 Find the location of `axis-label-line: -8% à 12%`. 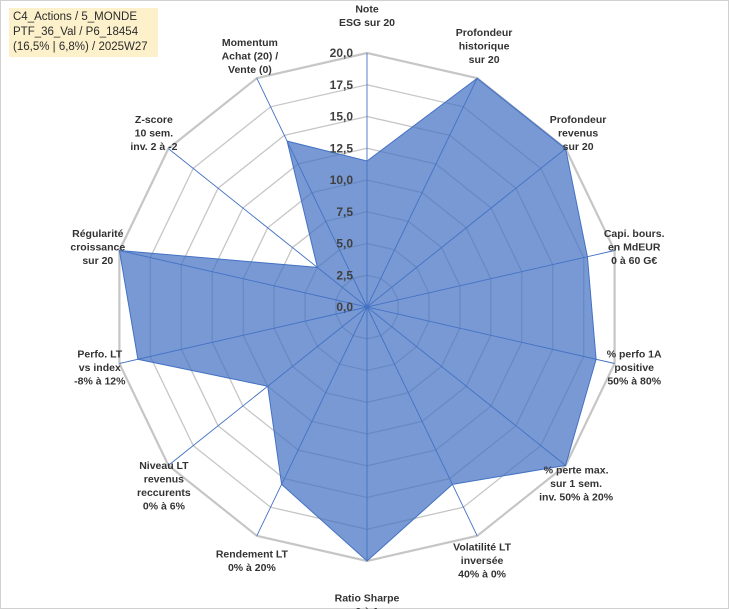

axis-label-line: -8% à 12% is located at coordinates (100, 381).